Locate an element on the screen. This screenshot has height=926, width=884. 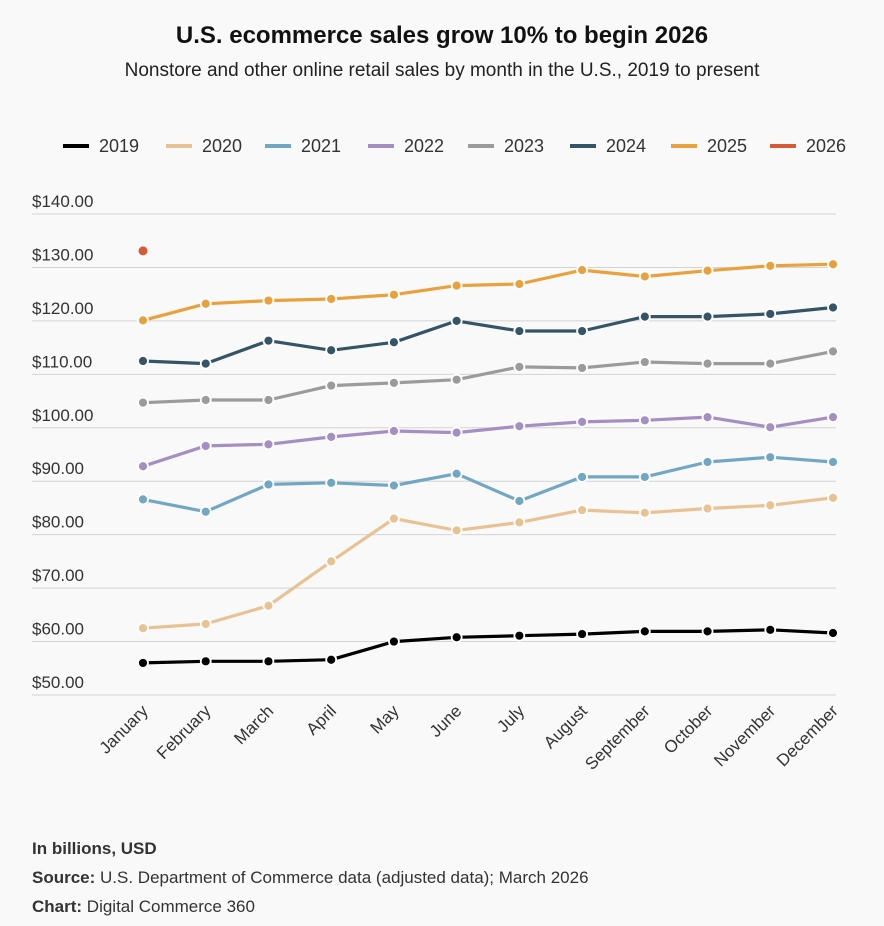
units-note: In billions, USD is located at coordinates (94, 848).